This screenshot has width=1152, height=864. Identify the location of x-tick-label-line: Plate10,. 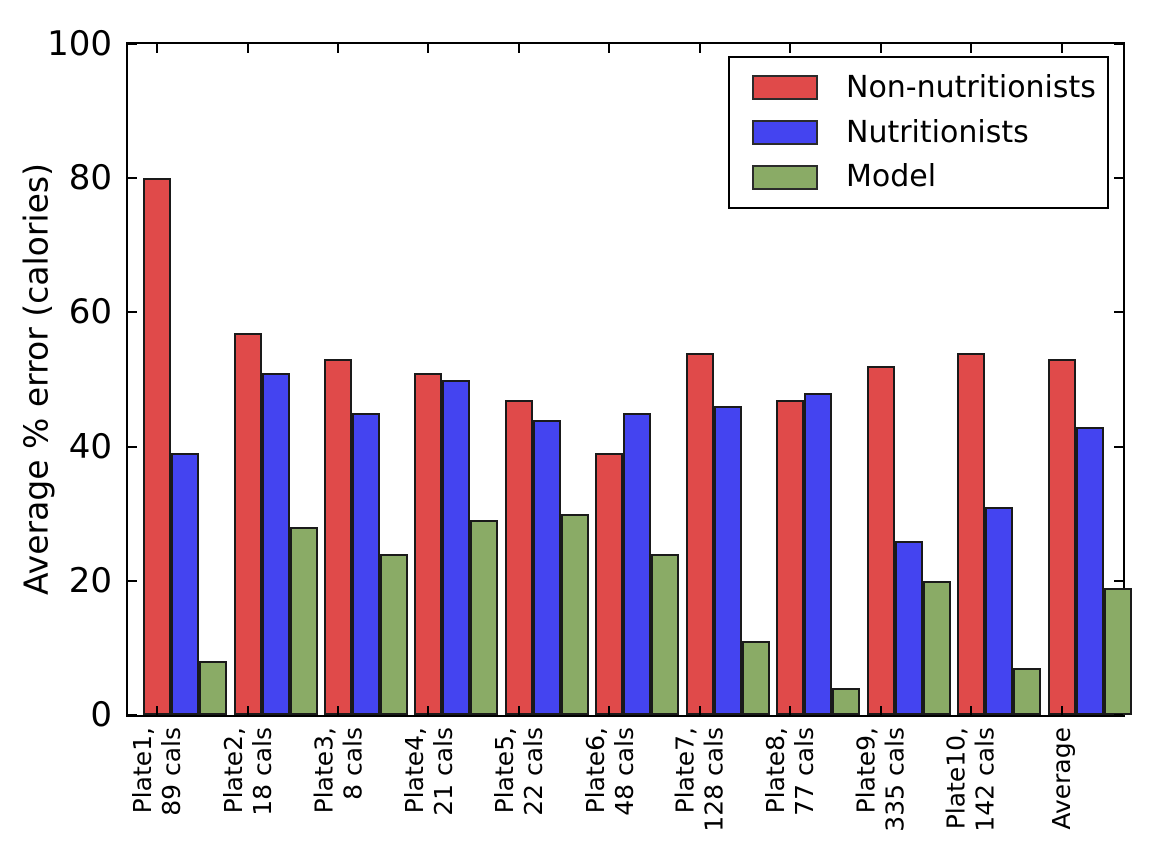
(957, 778).